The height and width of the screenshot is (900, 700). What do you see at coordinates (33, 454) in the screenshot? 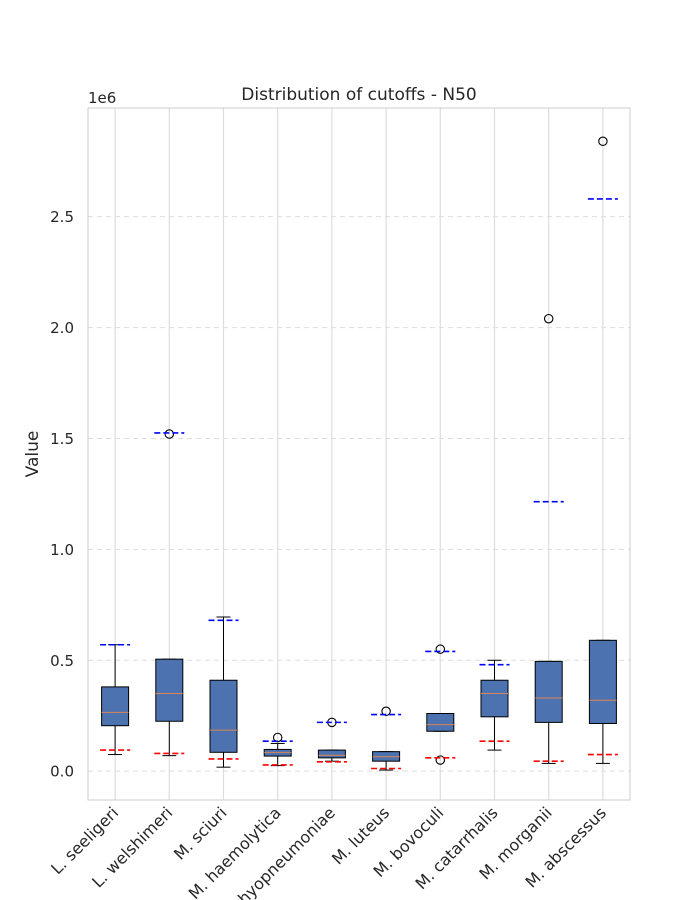
I see `y-axis-label: Value` at bounding box center [33, 454].